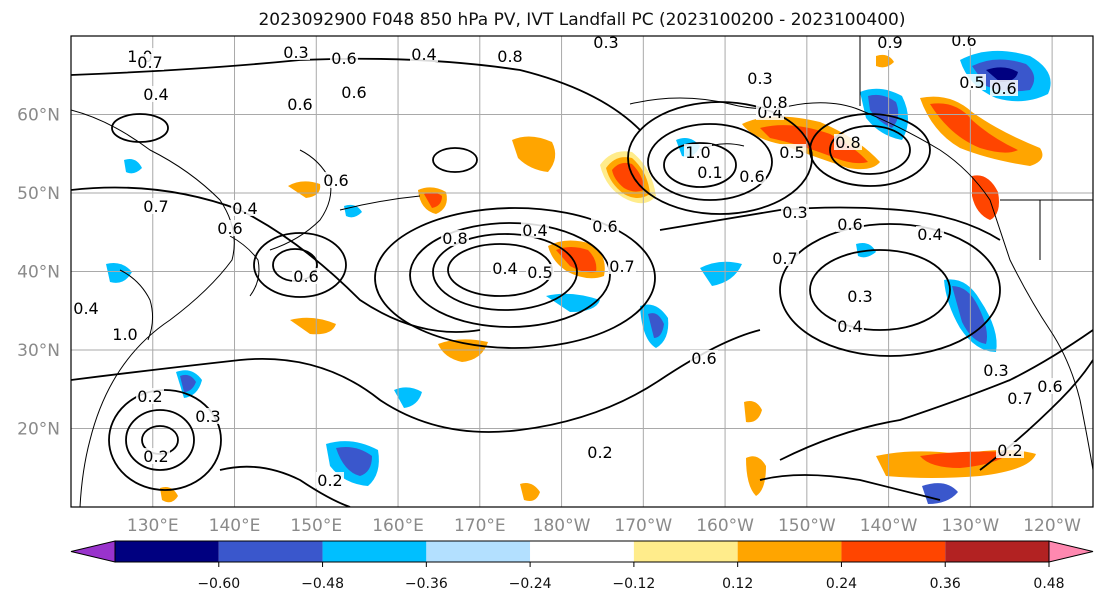  Describe the element at coordinates (1071, 551) in the screenshot. I see `colorbar-extend-high` at that location.